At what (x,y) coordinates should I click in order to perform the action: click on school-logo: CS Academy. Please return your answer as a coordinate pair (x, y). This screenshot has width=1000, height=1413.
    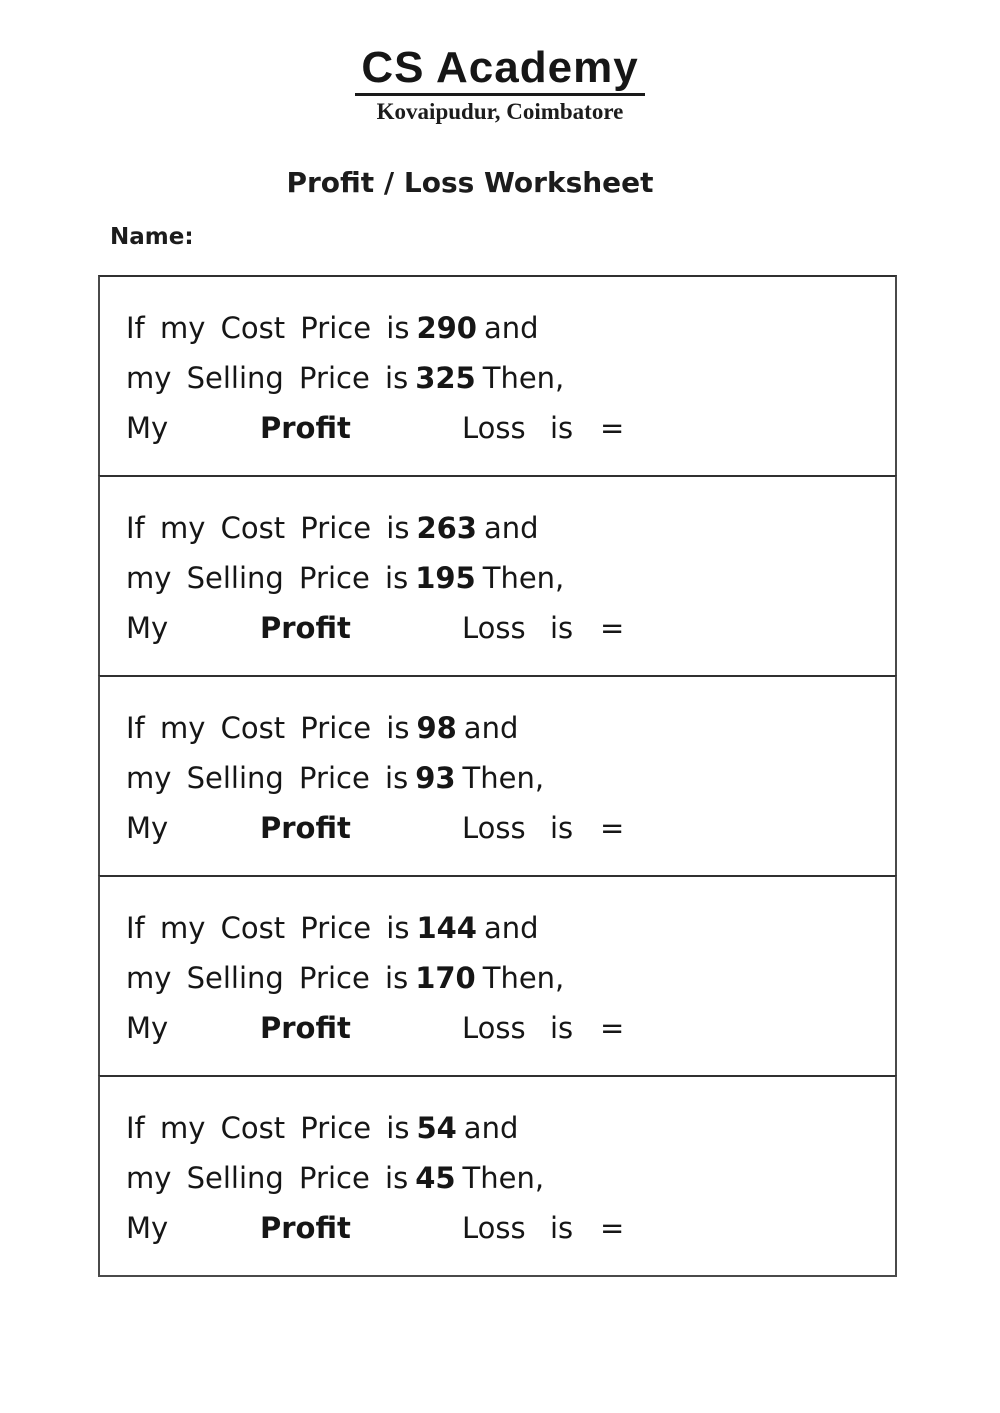
    Looking at the image, I should click on (500, 71).